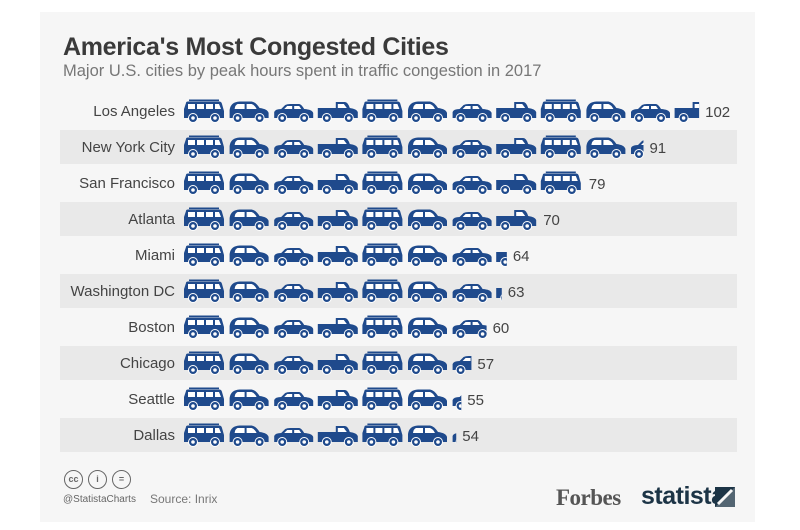  What do you see at coordinates (516, 292) in the screenshot?
I see `value-label: 63` at bounding box center [516, 292].